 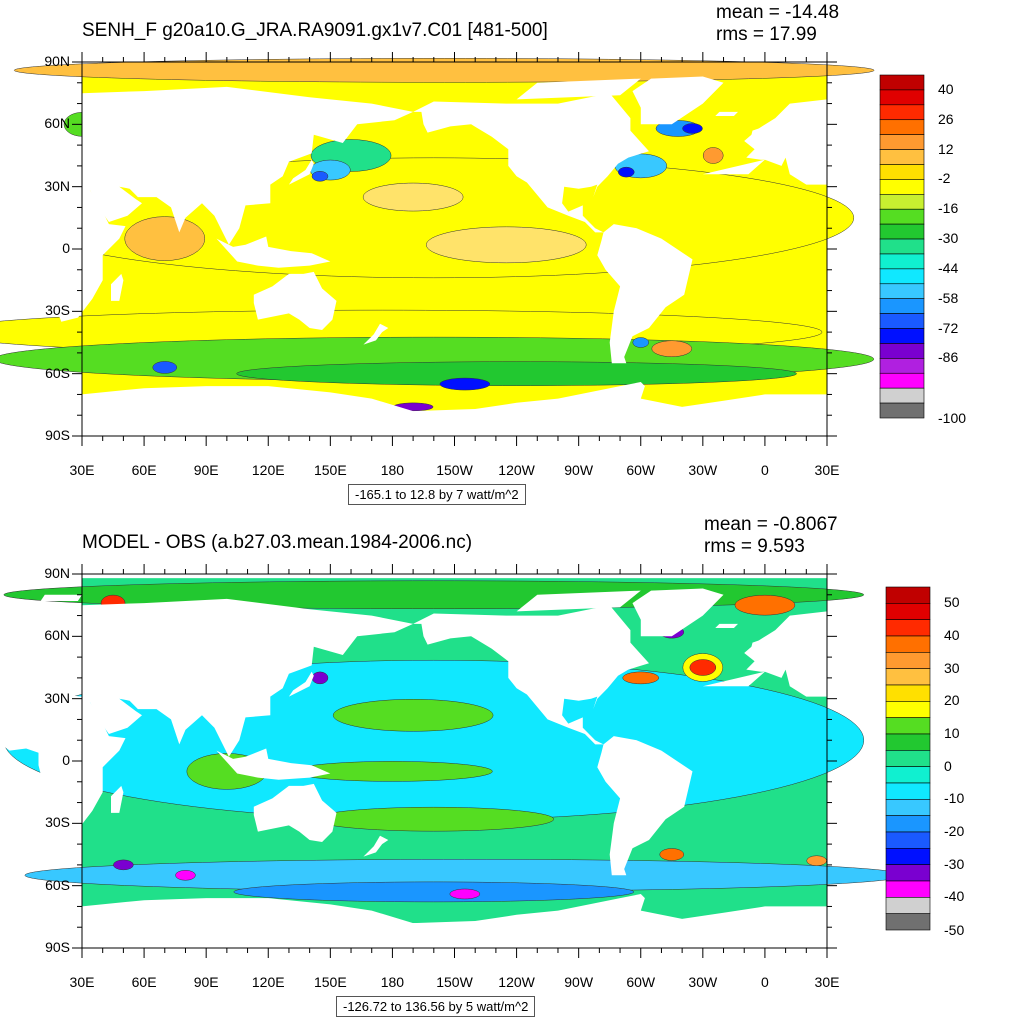 I want to click on land-south-america, so click(x=645, y=294).